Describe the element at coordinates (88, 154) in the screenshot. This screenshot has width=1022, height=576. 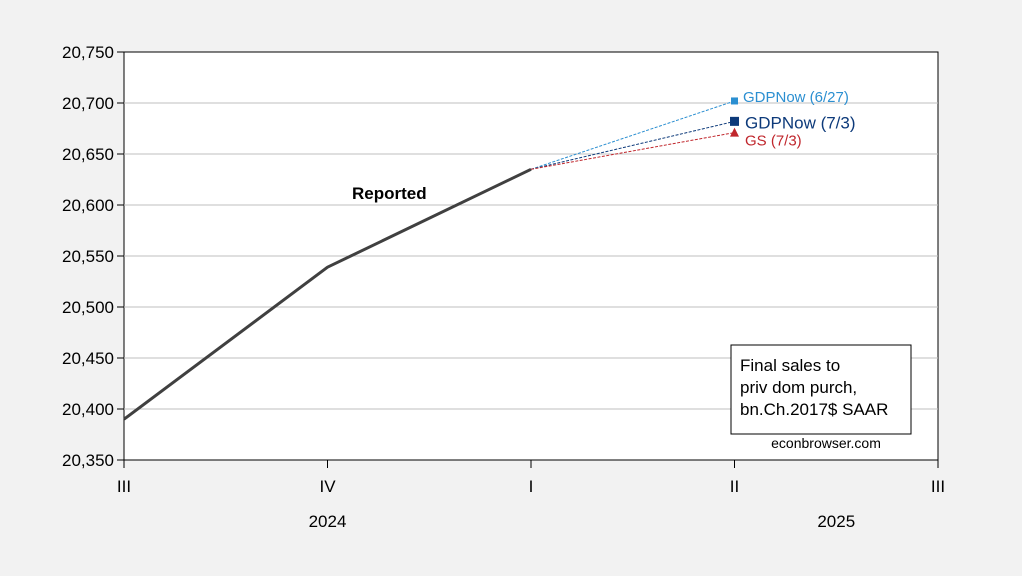
I see `y-tick-label: 20,650` at that location.